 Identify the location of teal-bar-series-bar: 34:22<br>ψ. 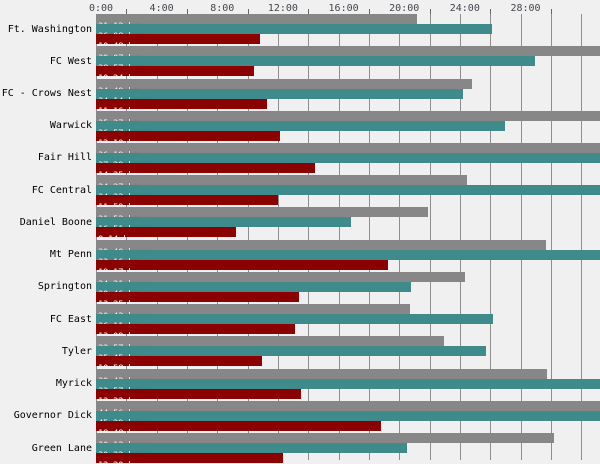
(348, 190).